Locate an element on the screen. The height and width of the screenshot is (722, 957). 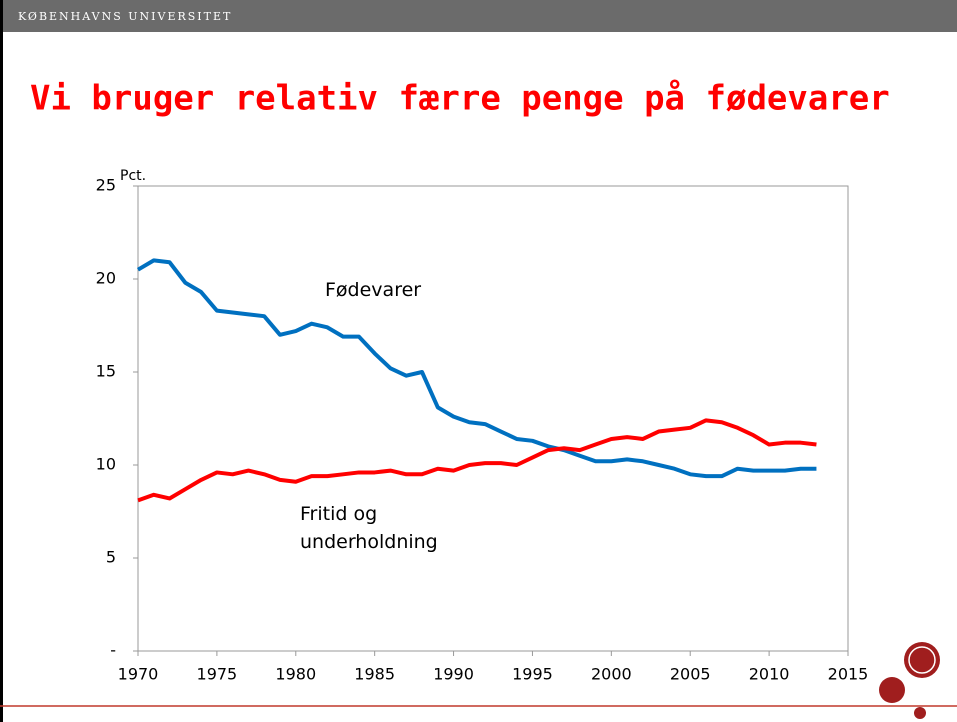
y-tick-label: 25 is located at coordinates (106, 185).